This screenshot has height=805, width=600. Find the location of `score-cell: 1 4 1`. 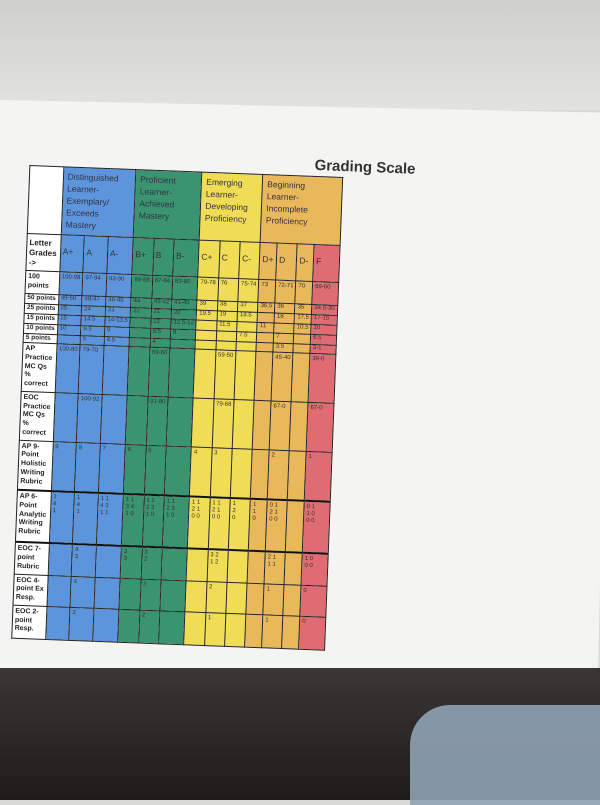

score-cell: 1 4 1 is located at coordinates (61, 518).